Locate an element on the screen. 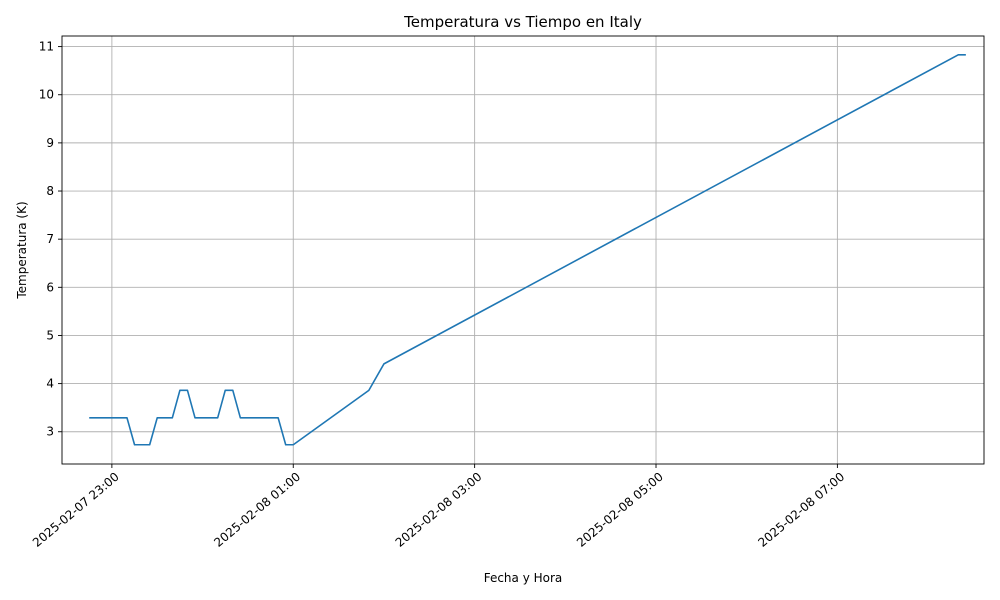 The height and width of the screenshot is (600, 1000). y-tick-label: 11 is located at coordinates (46, 47).